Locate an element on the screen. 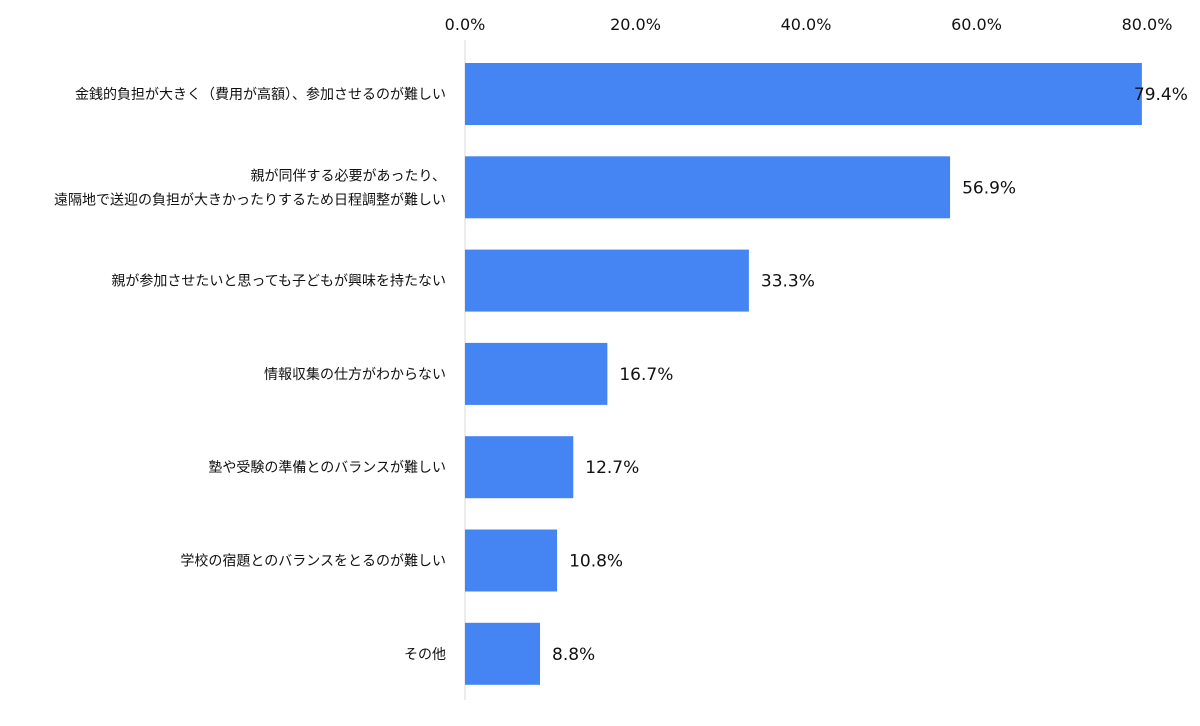  category-label: その他 is located at coordinates (425, 655).